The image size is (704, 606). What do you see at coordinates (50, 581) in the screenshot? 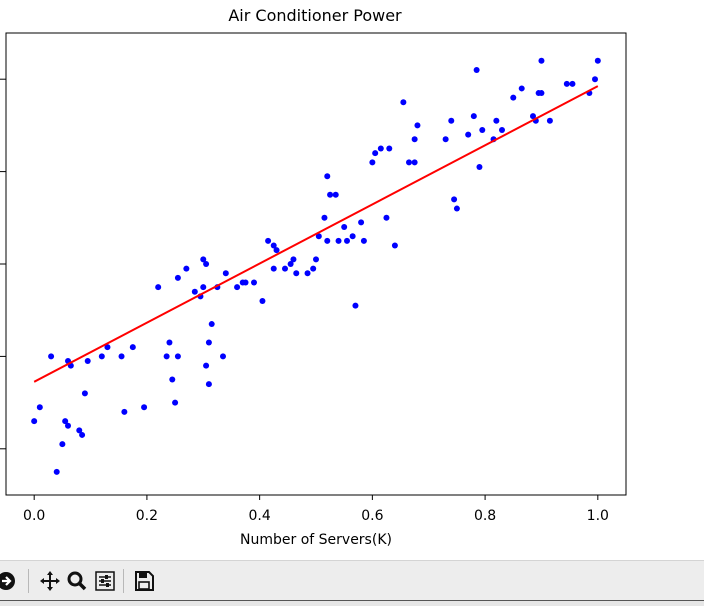
I see `pan-icon` at bounding box center [50, 581].